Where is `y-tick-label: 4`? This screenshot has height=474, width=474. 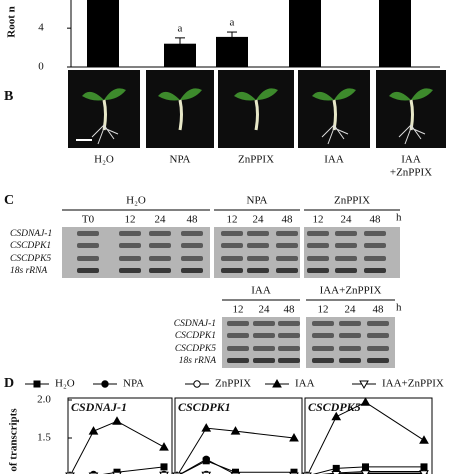 y-tick-label: 4 is located at coordinates (41, 28).